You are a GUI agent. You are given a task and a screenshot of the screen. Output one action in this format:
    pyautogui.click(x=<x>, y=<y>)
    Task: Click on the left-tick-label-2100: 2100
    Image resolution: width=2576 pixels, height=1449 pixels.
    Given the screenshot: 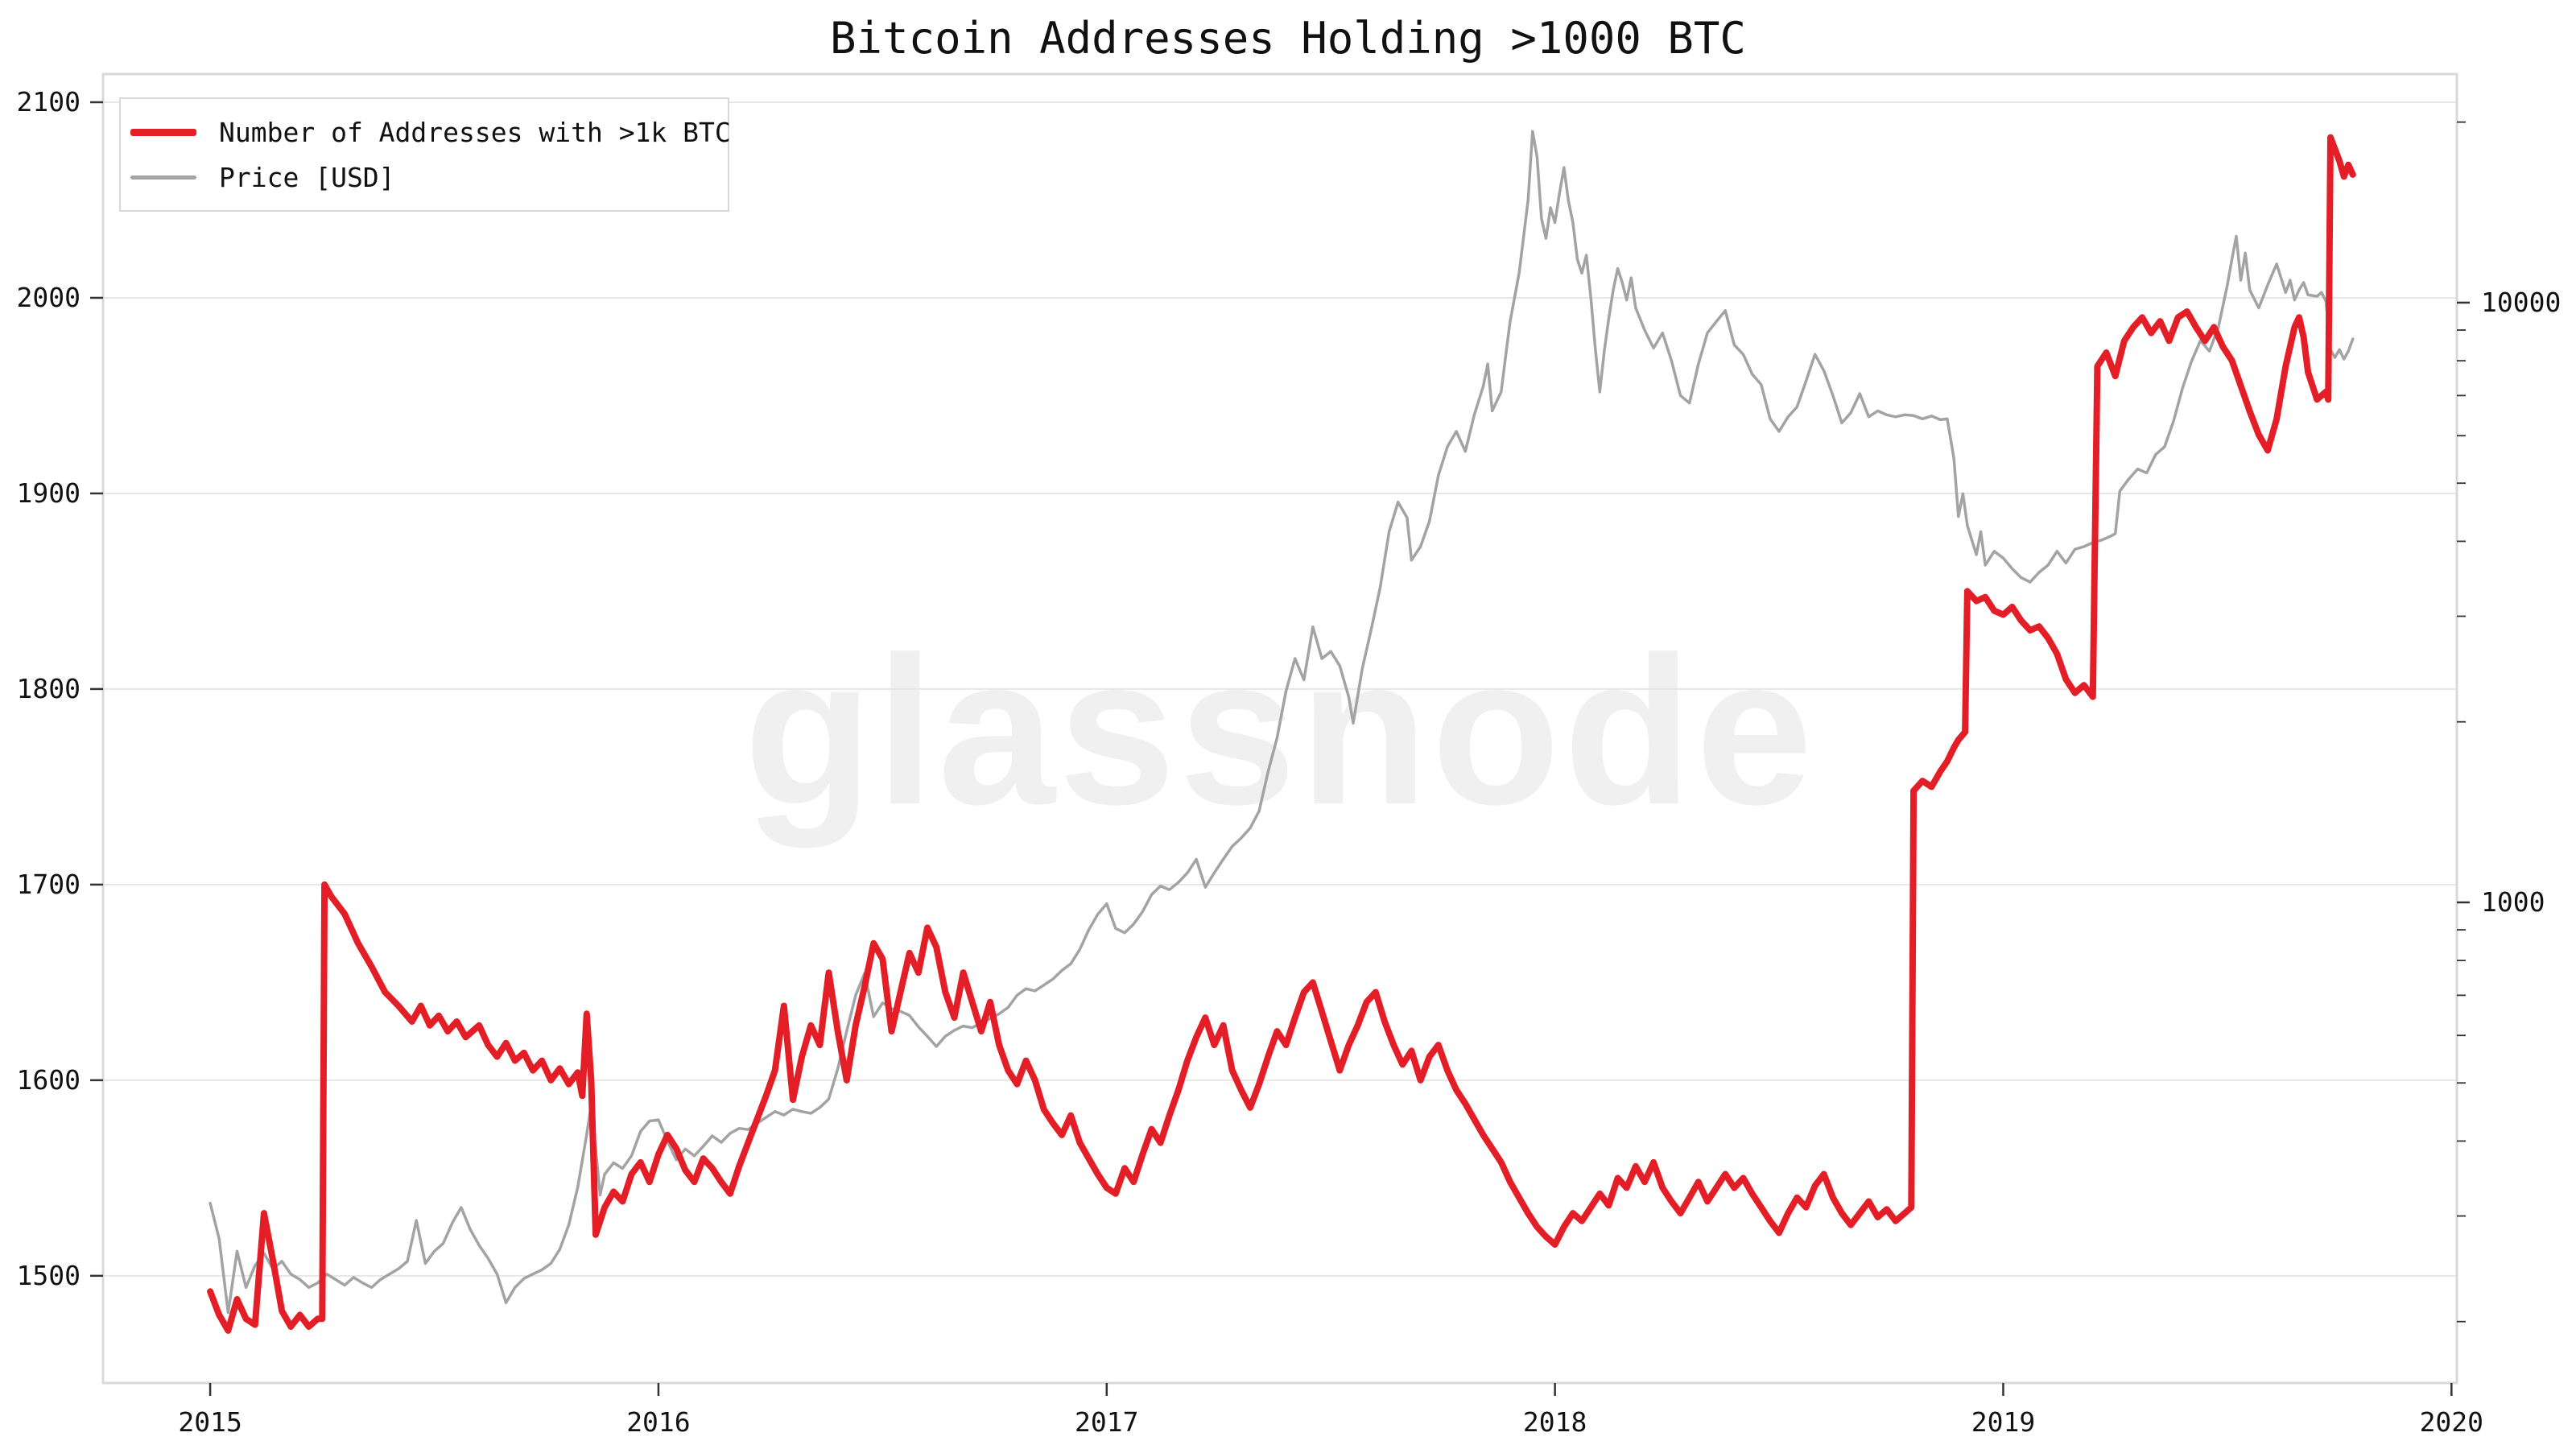 What is the action you would take?
    pyautogui.click(x=48, y=102)
    